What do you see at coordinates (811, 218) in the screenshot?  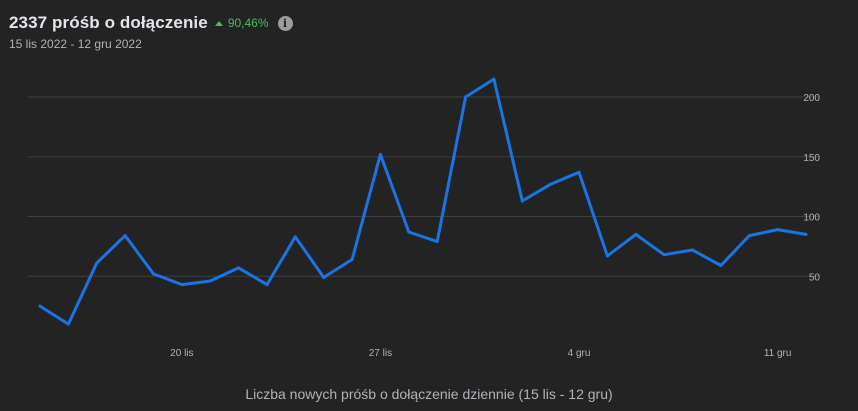 I see `y-tick-label: 100` at bounding box center [811, 218].